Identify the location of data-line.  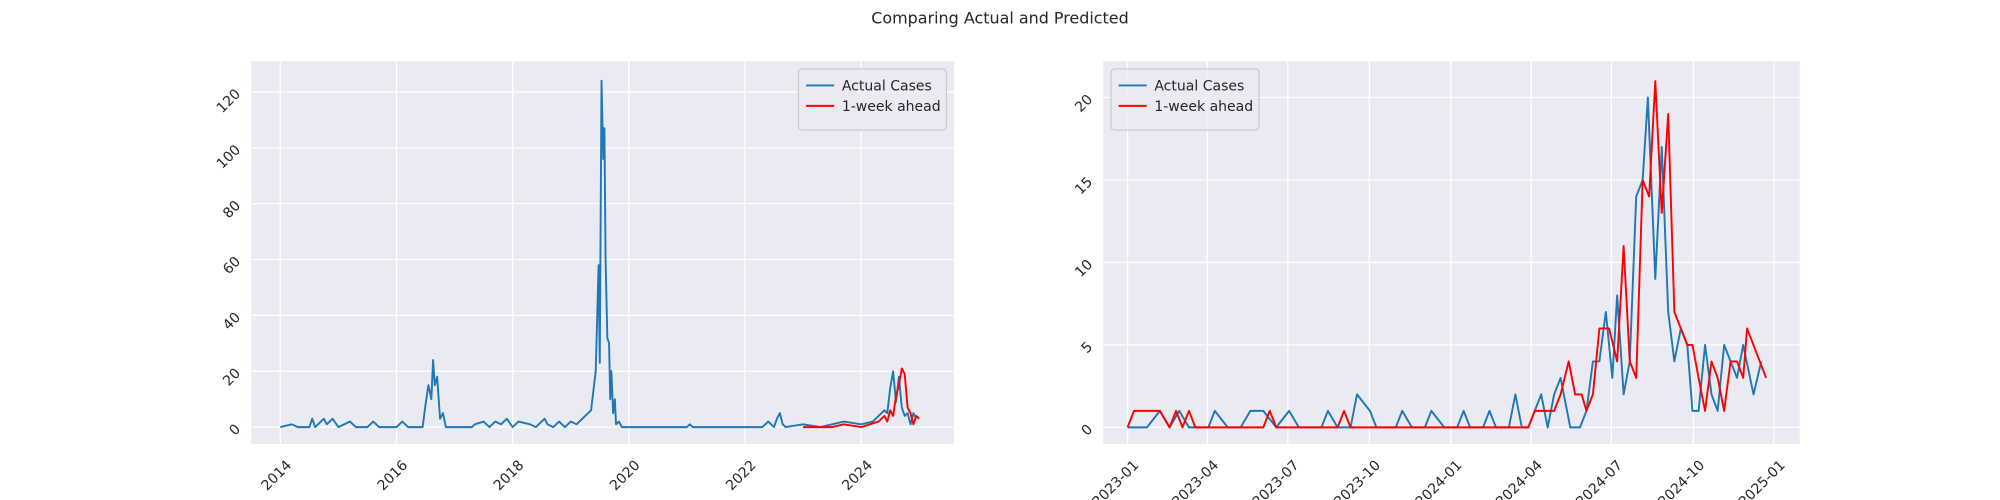
(861, 398).